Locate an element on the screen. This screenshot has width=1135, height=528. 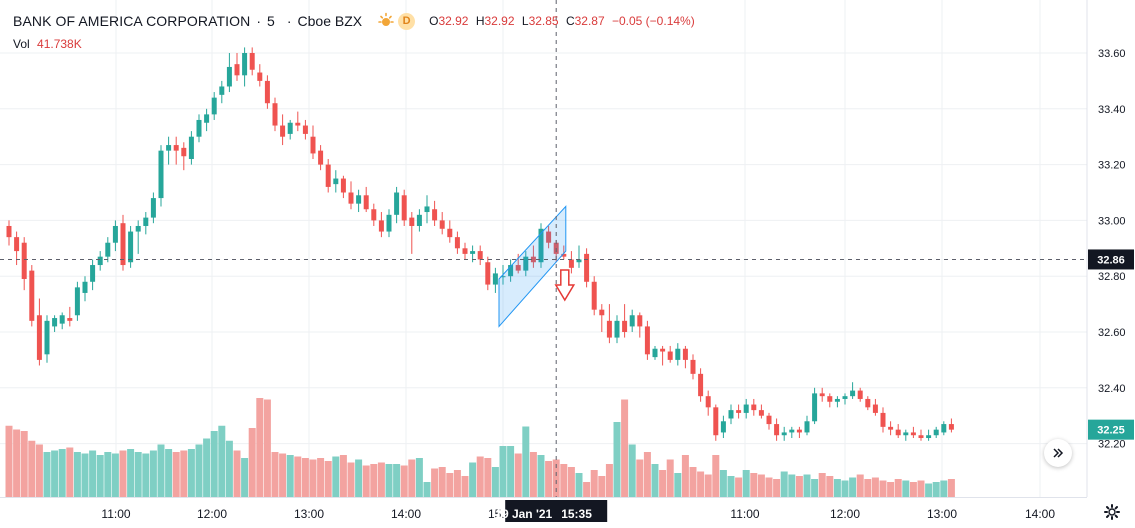
ascending-channel is located at coordinates (537, 266).